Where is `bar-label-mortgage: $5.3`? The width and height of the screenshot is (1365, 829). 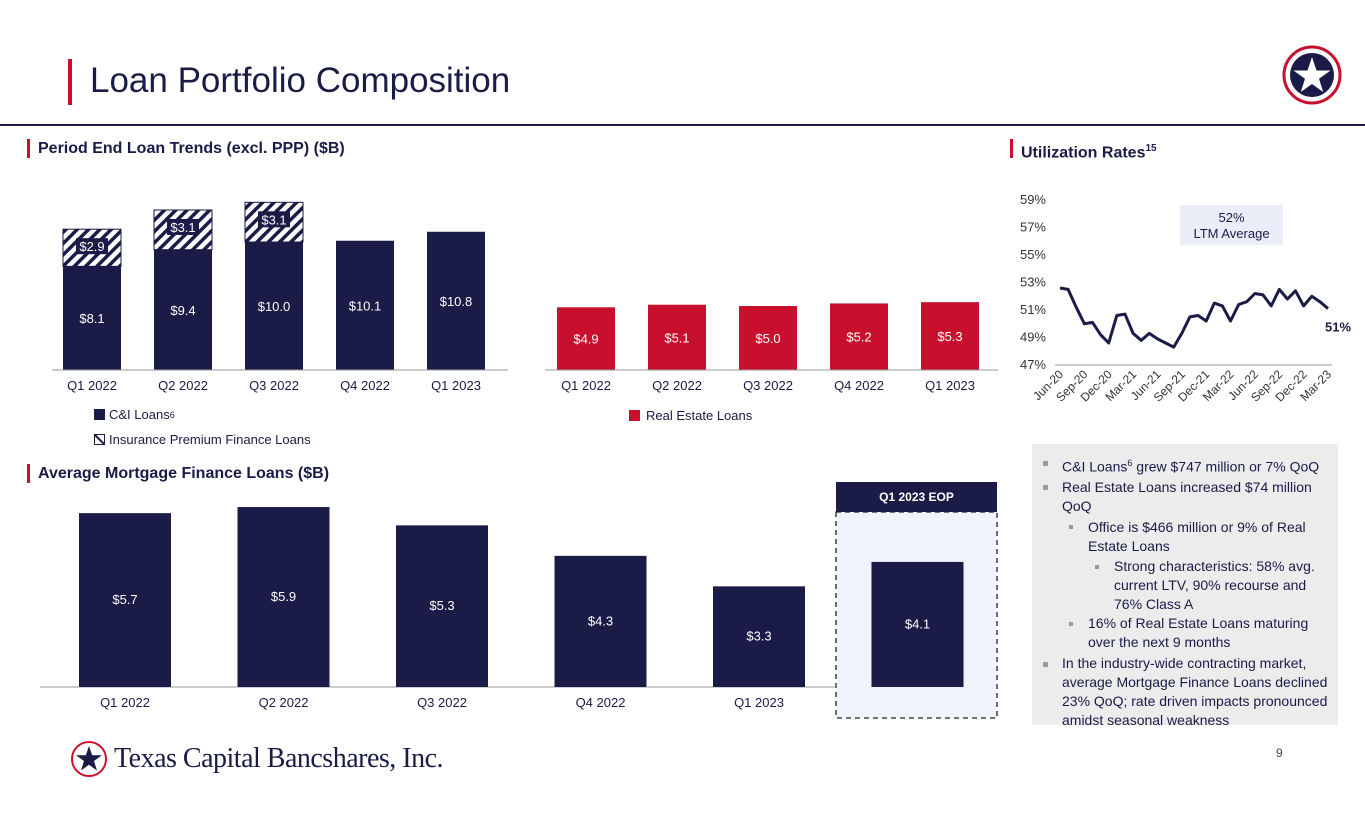 bar-label-mortgage: $5.3 is located at coordinates (441, 605).